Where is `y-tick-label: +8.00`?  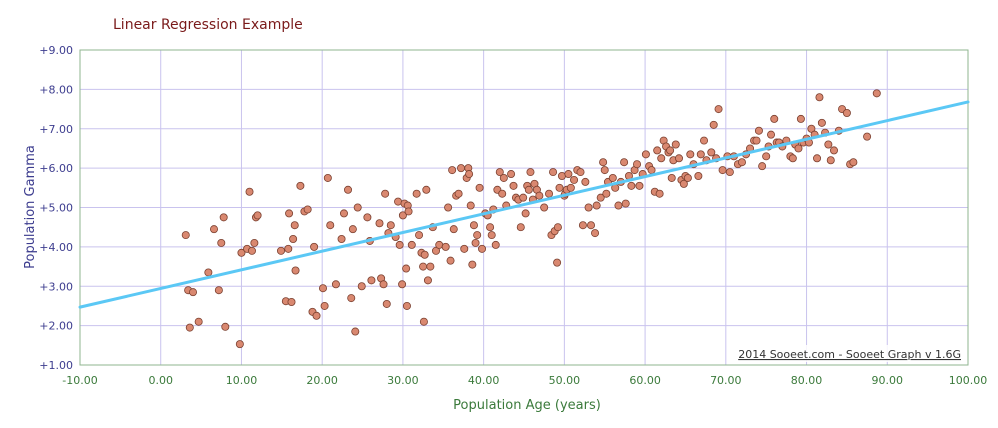 y-tick-label: +8.00 is located at coordinates (56, 89).